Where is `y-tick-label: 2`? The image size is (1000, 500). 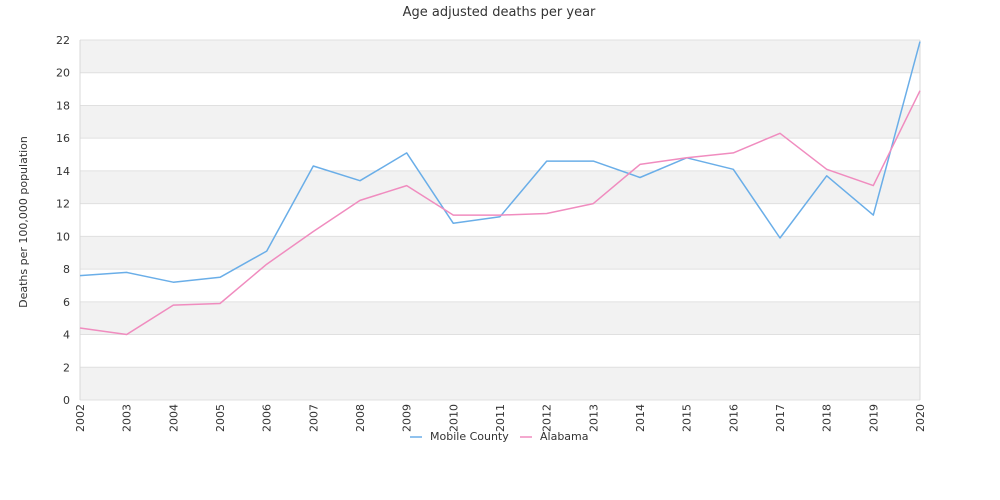 y-tick-label: 2 is located at coordinates (66, 367).